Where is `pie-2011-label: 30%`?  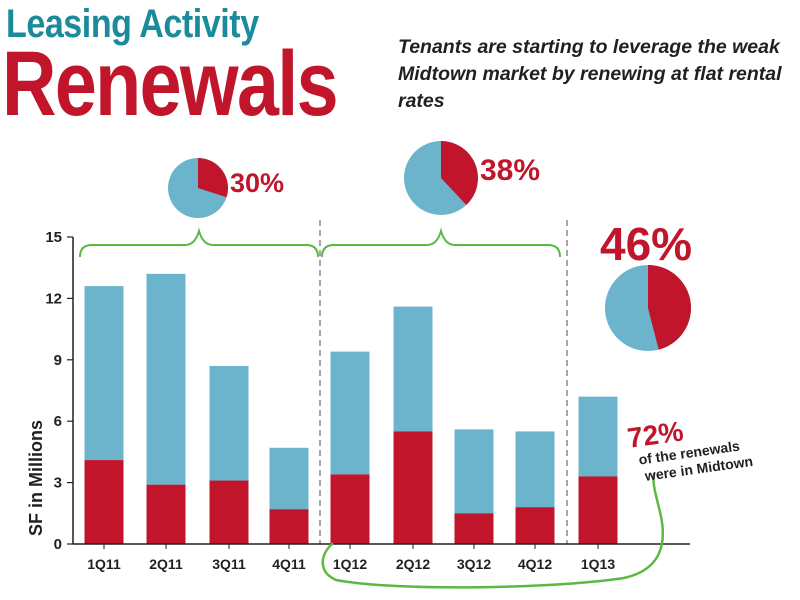 pie-2011-label: 30% is located at coordinates (257, 183).